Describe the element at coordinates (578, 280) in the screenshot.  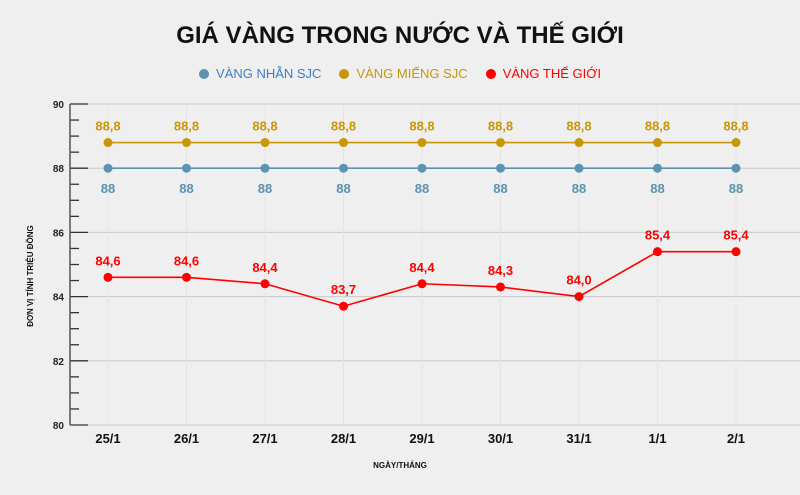
I see `data-label: 84,0` at that location.